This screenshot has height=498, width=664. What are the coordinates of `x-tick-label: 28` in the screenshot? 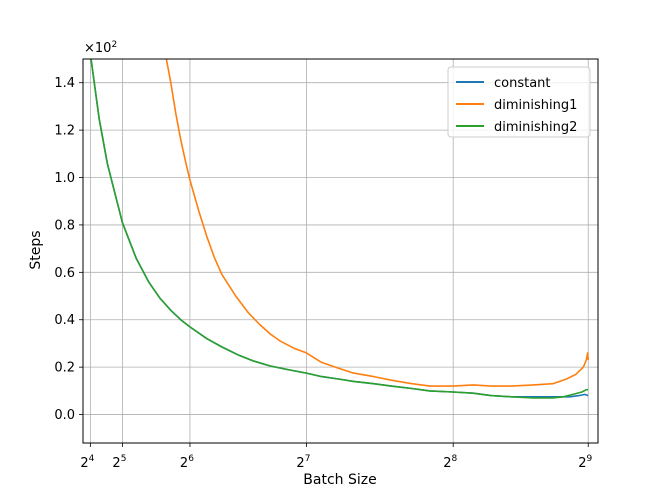 It's located at (450, 462).